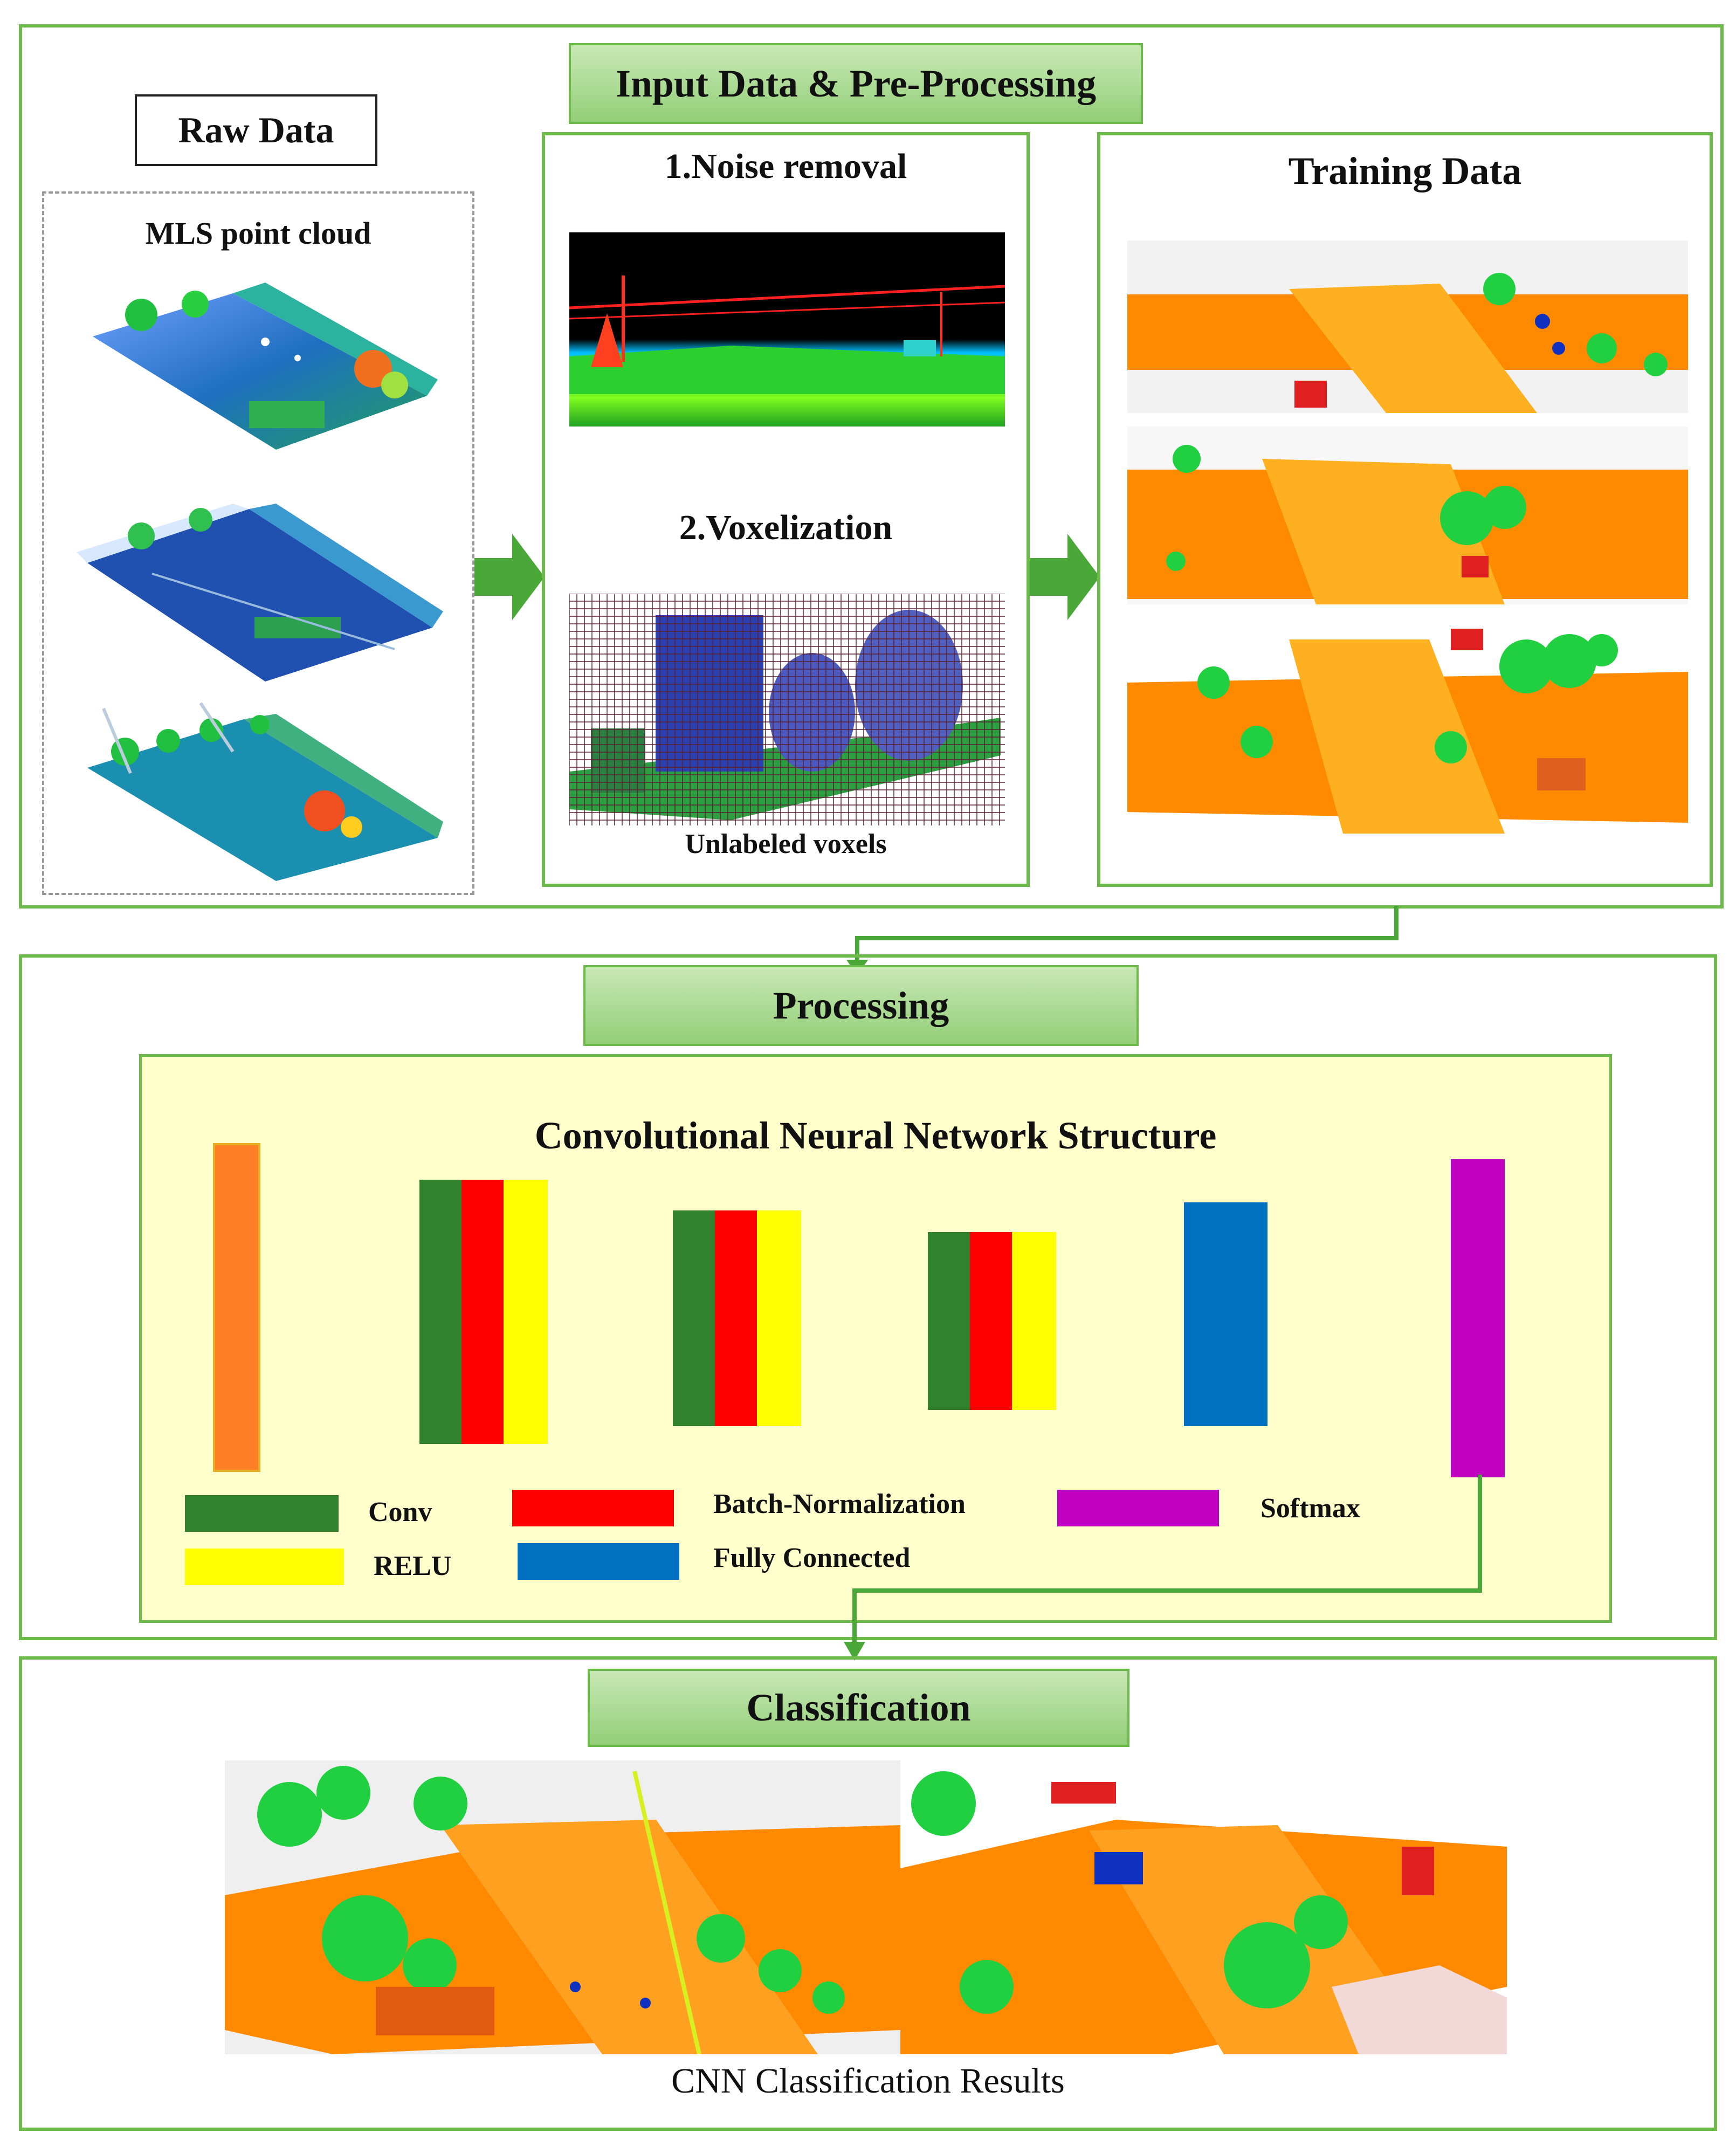 This screenshot has width=1736, height=2147. What do you see at coordinates (400, 1512) in the screenshot?
I see `legend-conv-label: Conv` at bounding box center [400, 1512].